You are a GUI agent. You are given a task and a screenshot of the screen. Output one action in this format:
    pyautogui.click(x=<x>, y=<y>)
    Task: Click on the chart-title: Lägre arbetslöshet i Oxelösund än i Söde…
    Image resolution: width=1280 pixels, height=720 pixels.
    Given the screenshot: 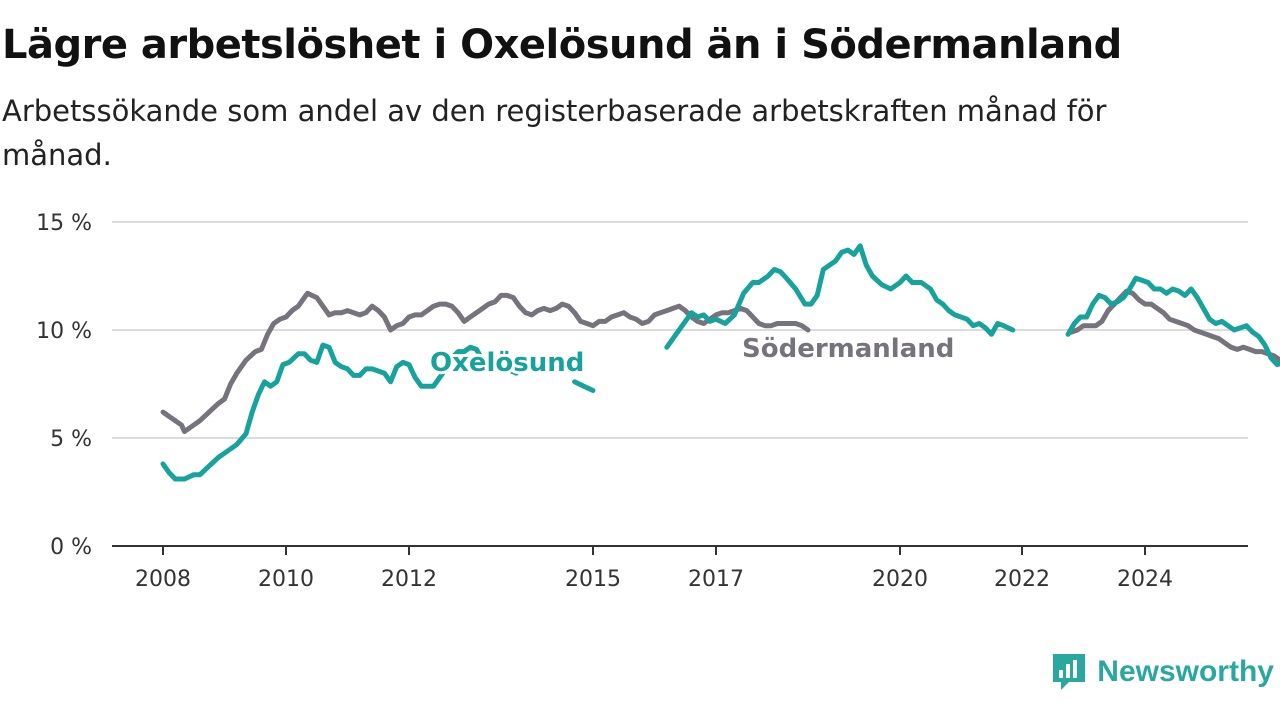 What is the action you would take?
    pyautogui.click(x=562, y=45)
    